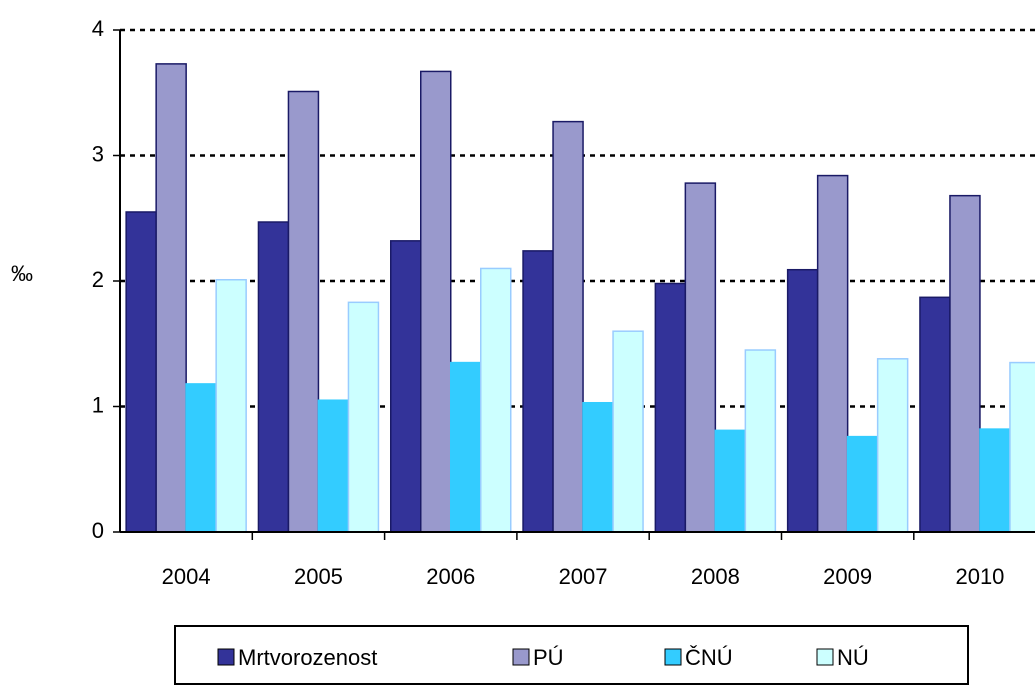 The image size is (1035, 686). Describe the element at coordinates (186, 576) in the screenshot. I see `x-tick-label: 2004` at that location.